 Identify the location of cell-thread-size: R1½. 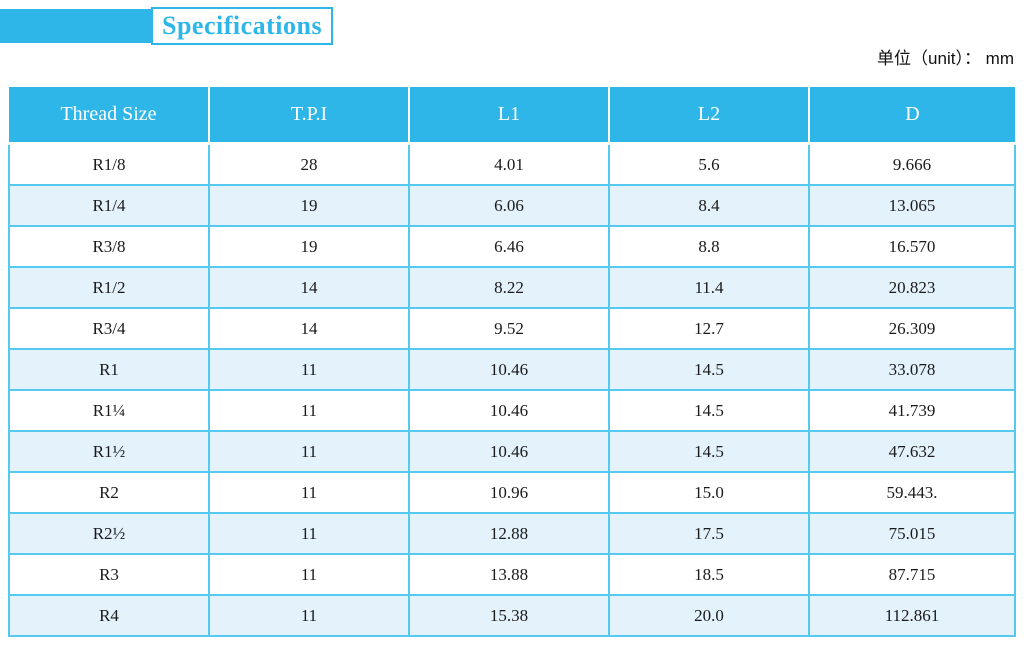
(109, 451).